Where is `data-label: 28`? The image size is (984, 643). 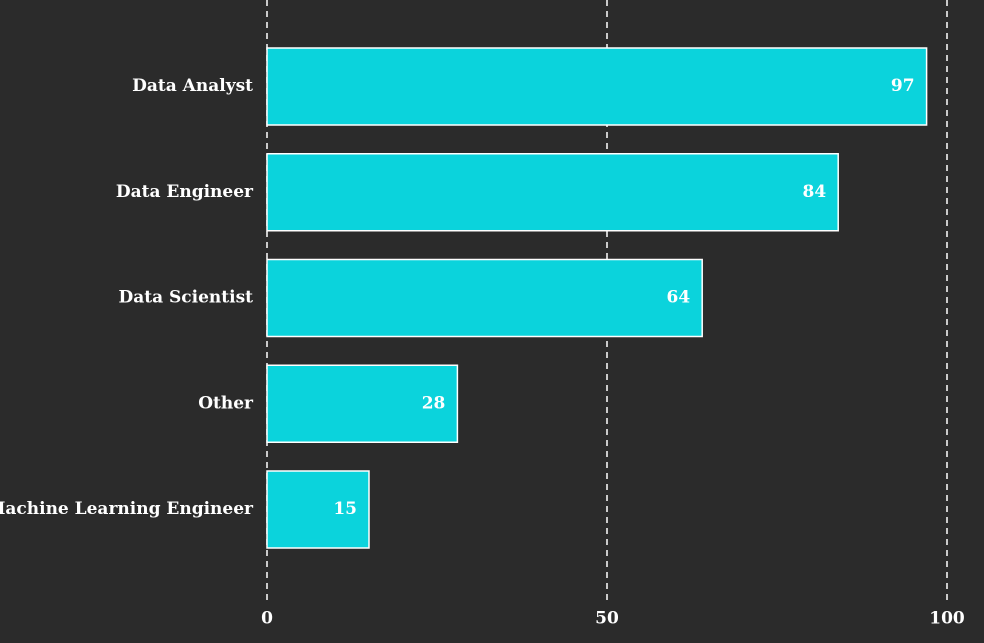
data-label: 28 is located at coordinates (434, 403).